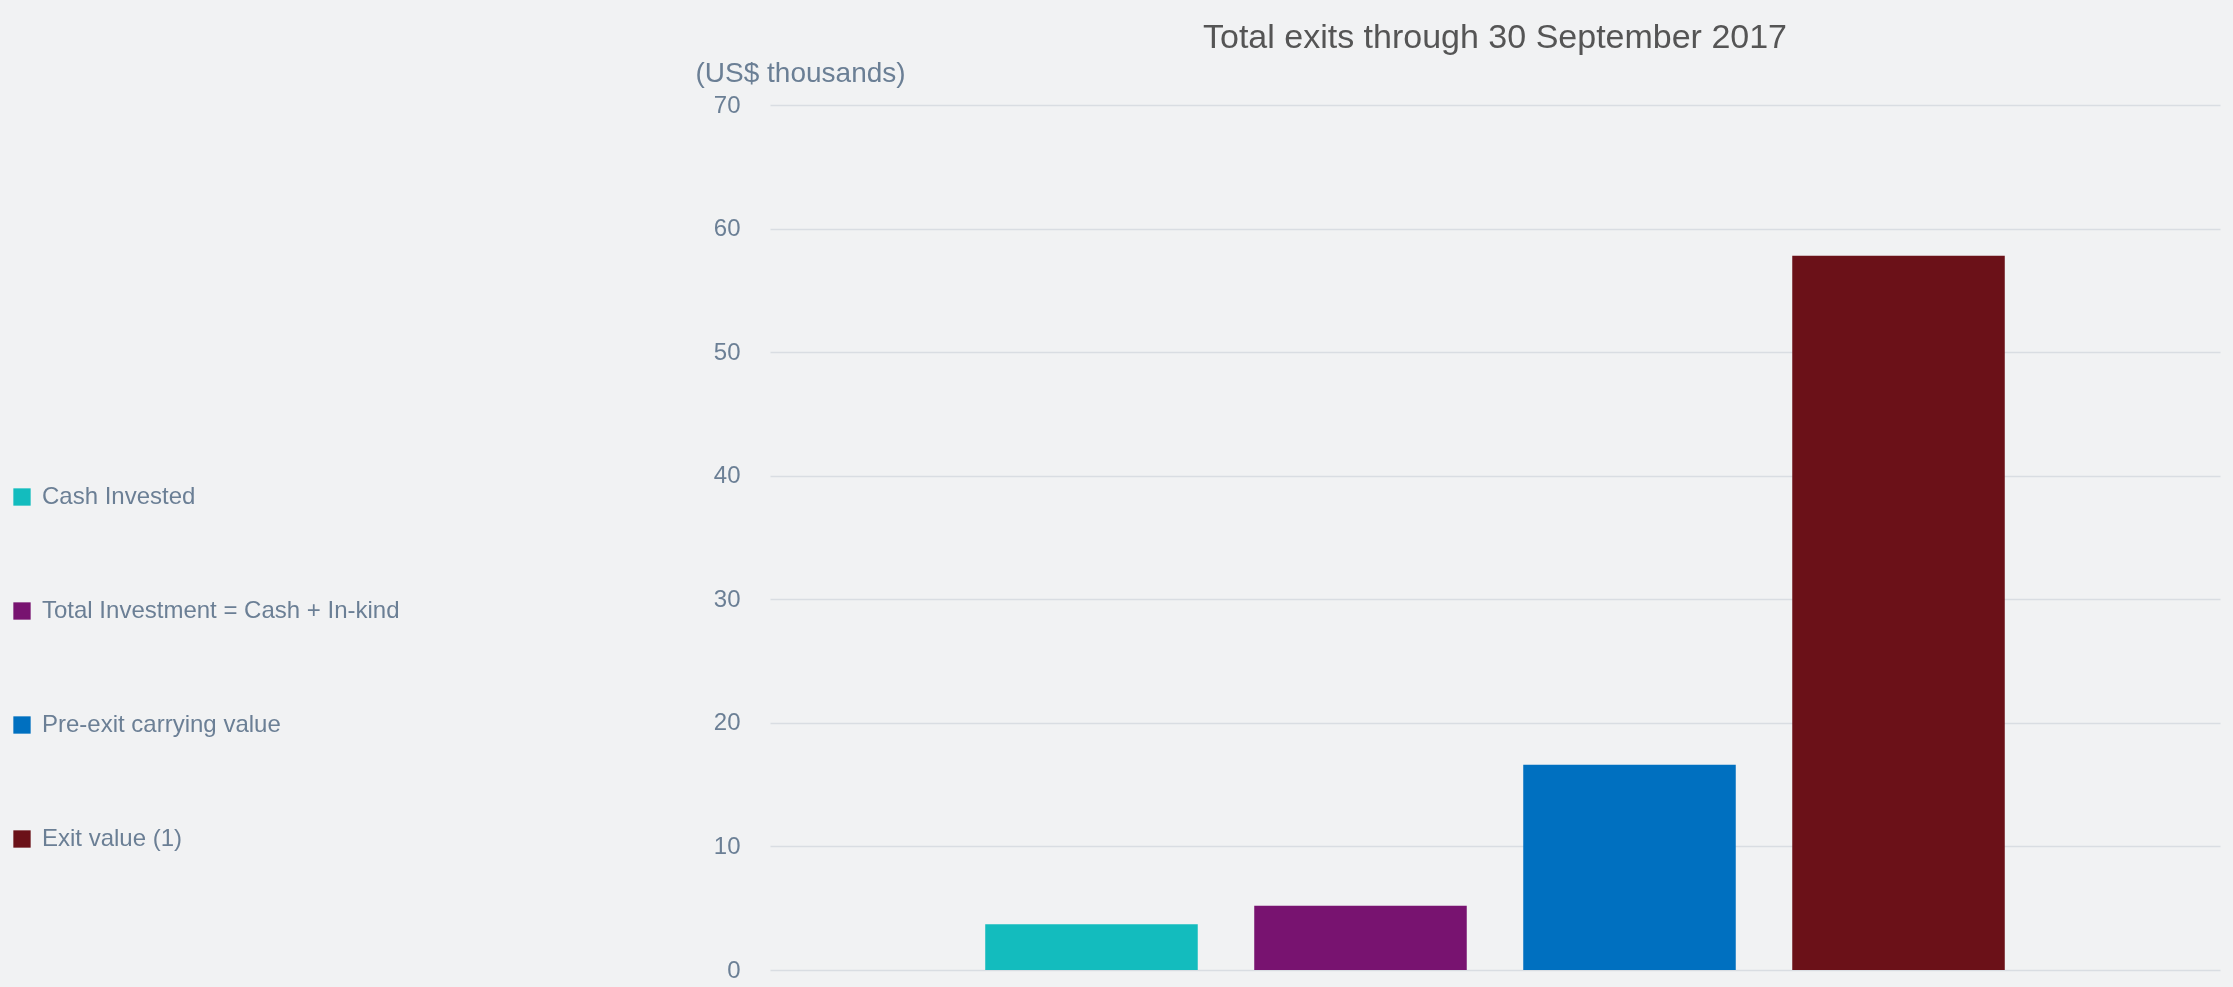  What do you see at coordinates (119, 495) in the screenshot?
I see `legend-label: Cash Invested` at bounding box center [119, 495].